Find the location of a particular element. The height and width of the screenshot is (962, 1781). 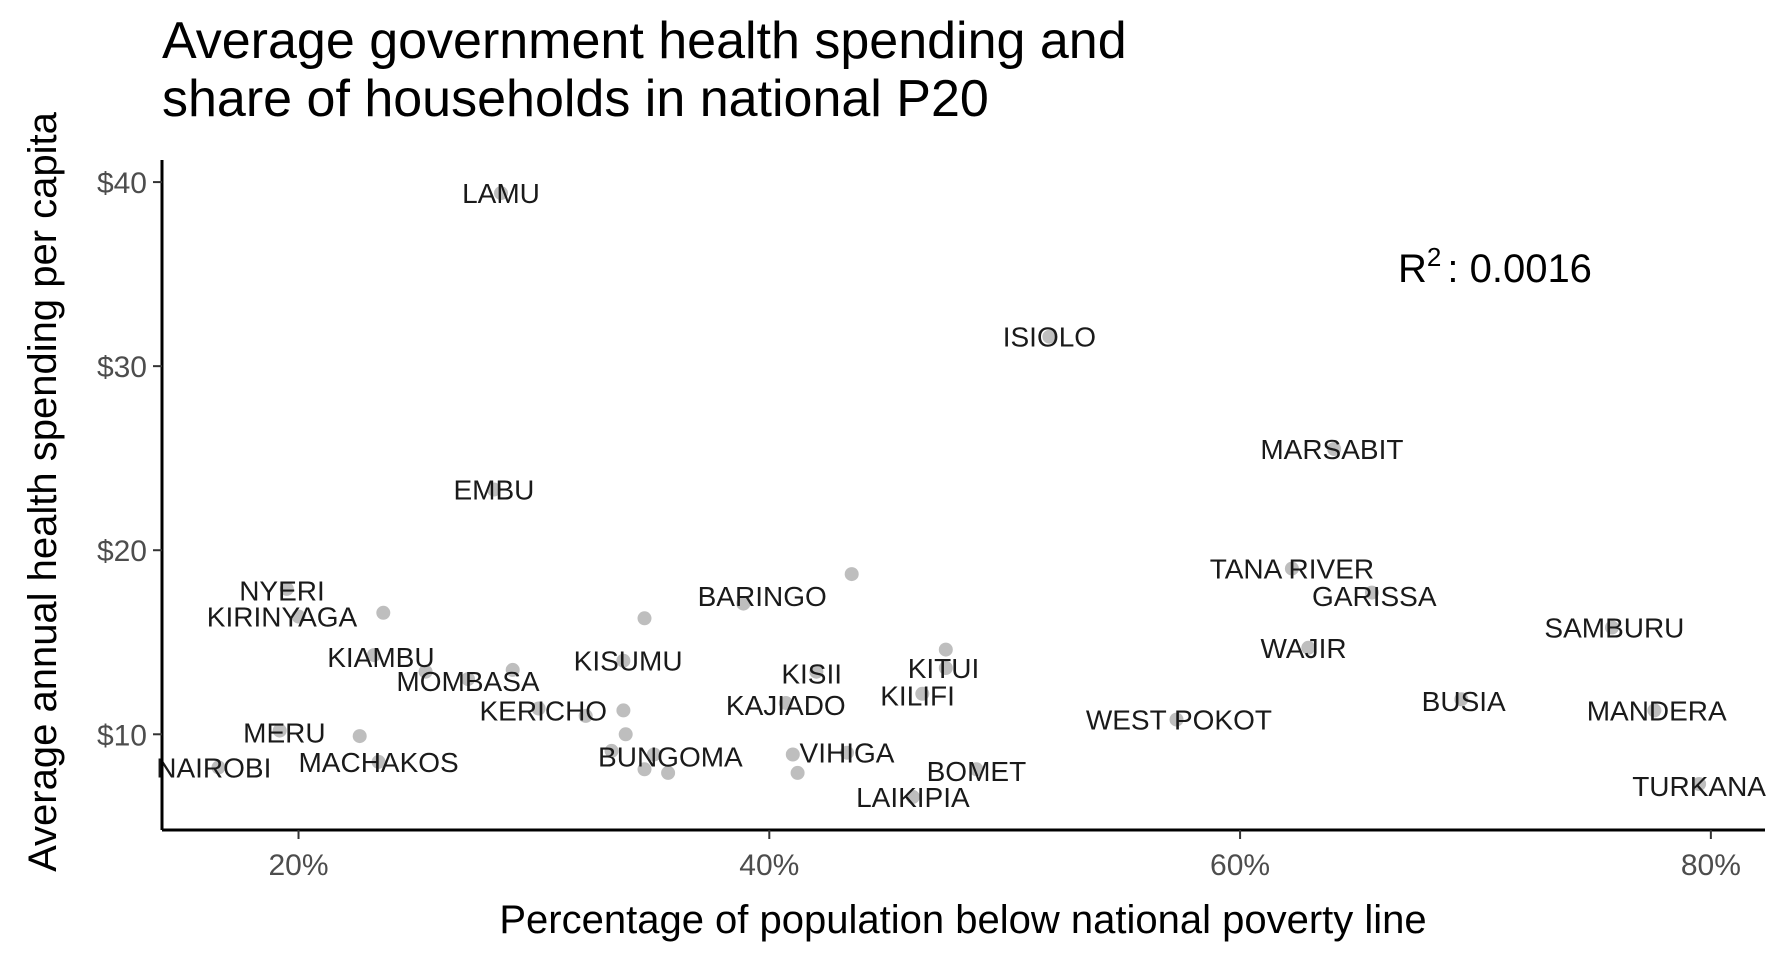

chart-title-line-2: share of households in national P20 is located at coordinates (575, 99).